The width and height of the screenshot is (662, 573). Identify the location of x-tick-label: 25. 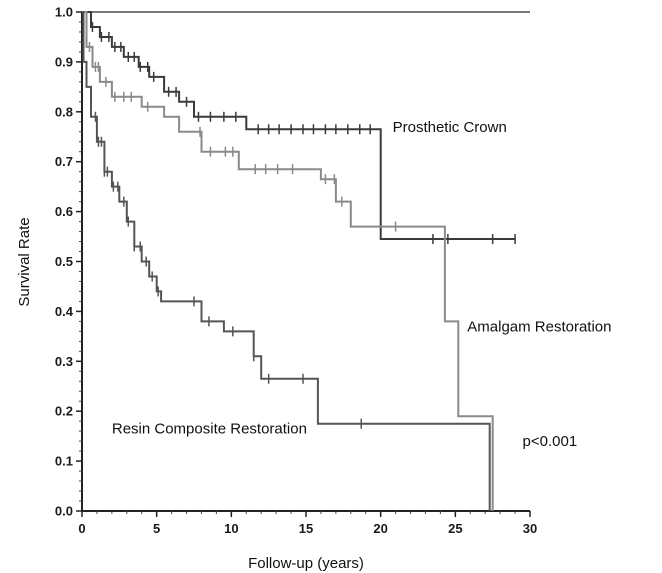
(455, 528).